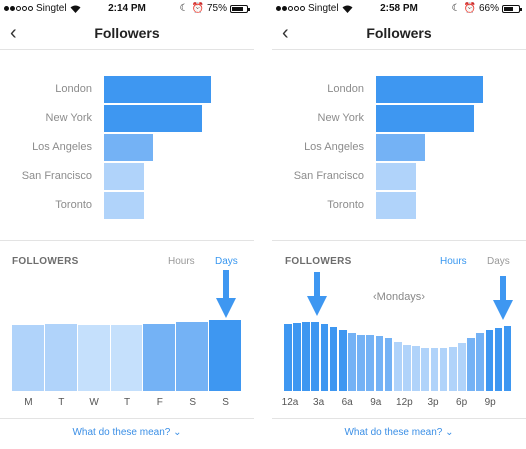 The height and width of the screenshot is (449, 526). What do you see at coordinates (433, 402) in the screenshot?
I see `x-tick-label: 3p` at bounding box center [433, 402].